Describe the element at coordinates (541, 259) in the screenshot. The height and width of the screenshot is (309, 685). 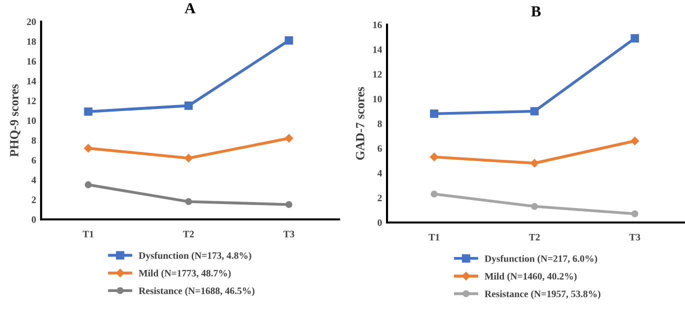
I see `legend-label: Dysfunction (N=217, 6.0%)` at that location.